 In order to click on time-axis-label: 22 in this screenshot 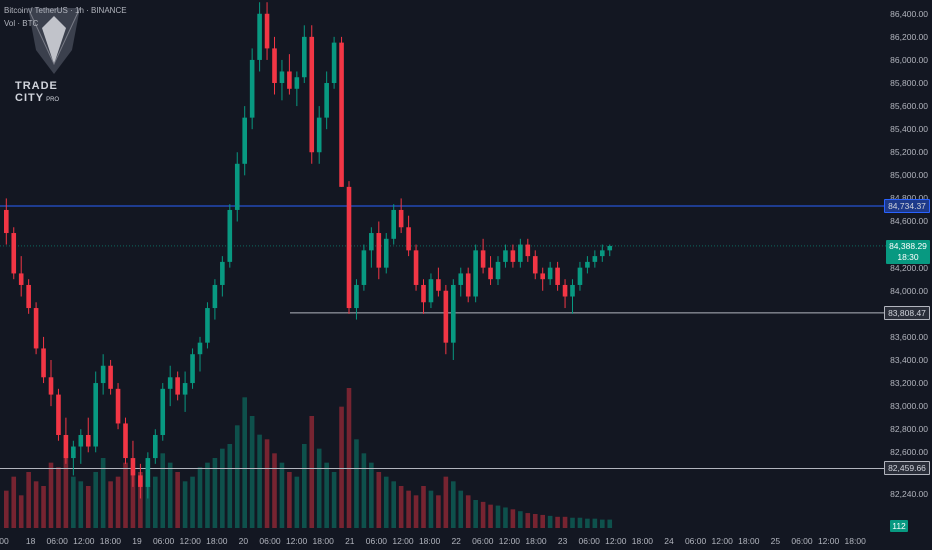, I will do `click(456, 541)`.